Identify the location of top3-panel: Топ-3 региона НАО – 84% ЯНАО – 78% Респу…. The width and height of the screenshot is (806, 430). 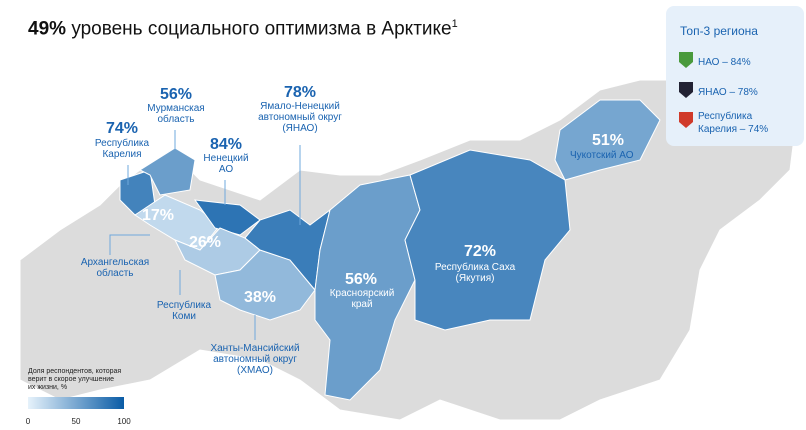
(735, 76).